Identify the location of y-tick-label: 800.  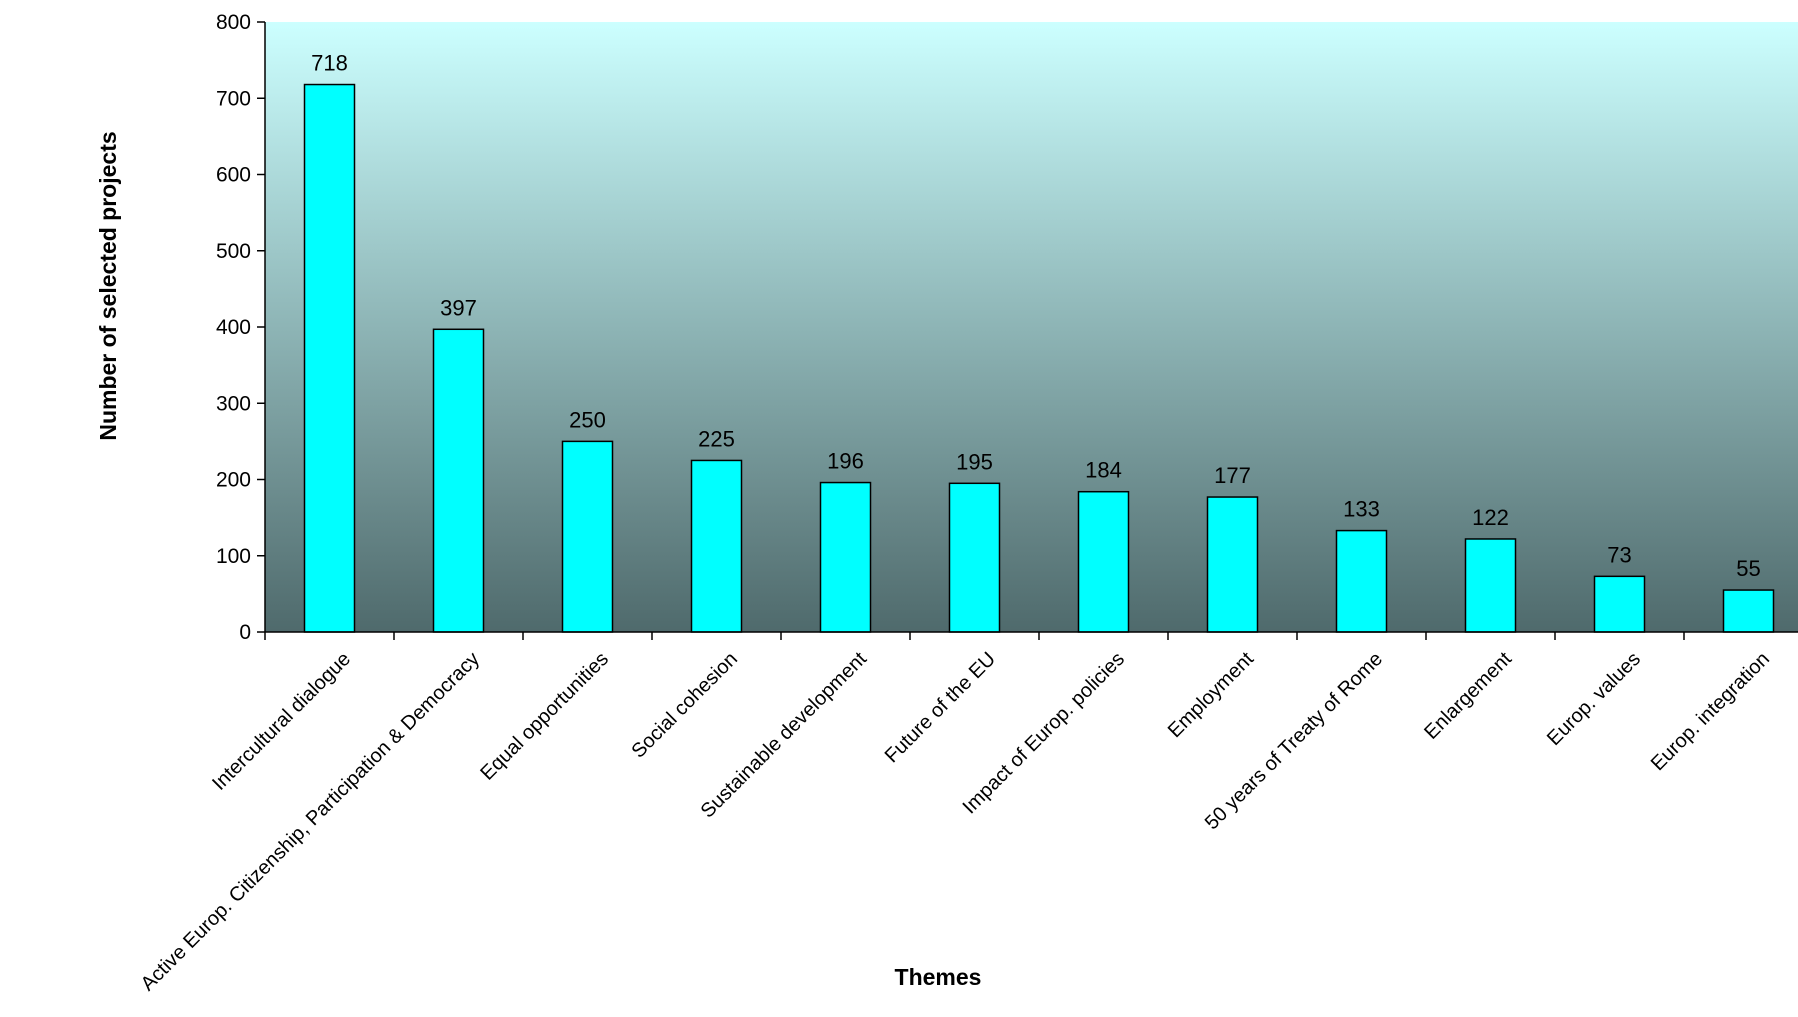
(233, 22).